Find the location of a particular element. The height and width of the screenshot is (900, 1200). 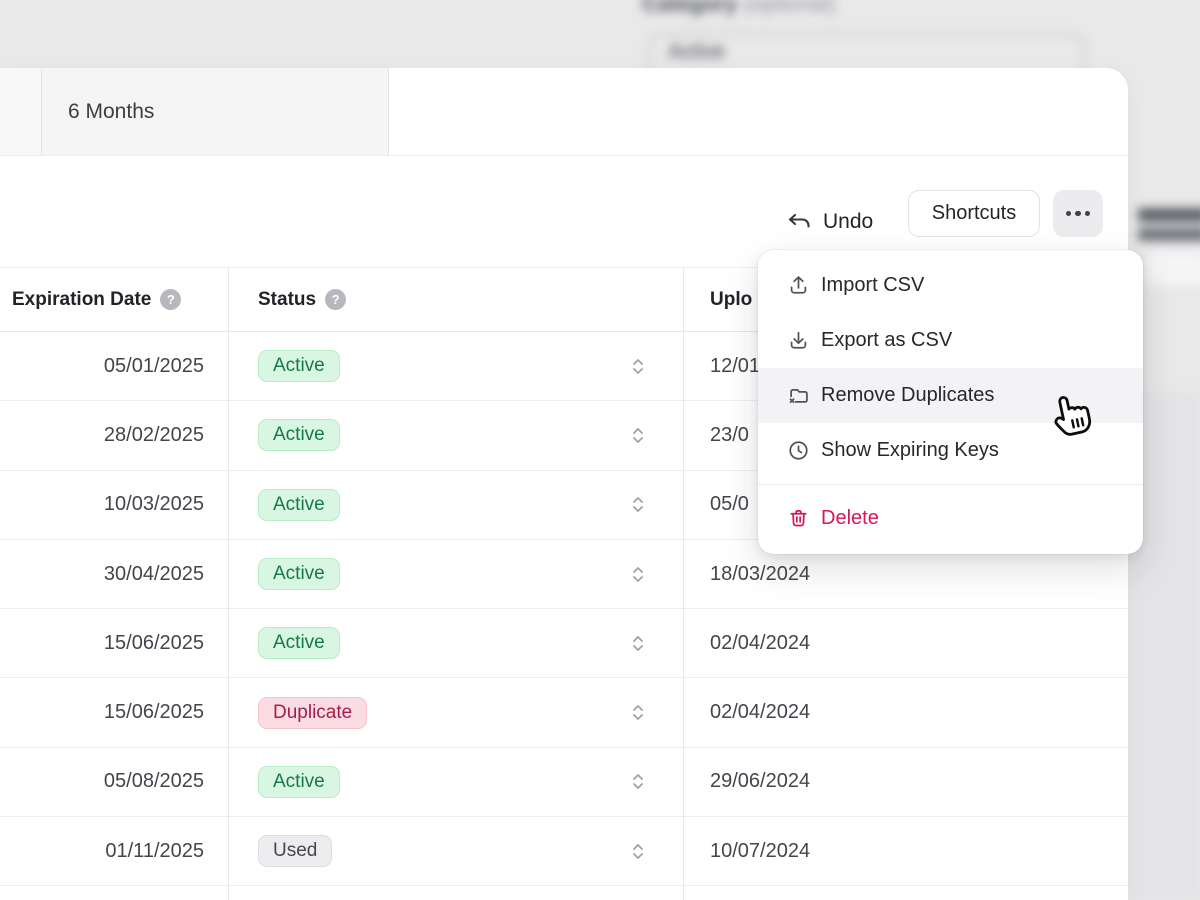

expiration-date-cell: 28/02/2025 is located at coordinates (114, 435).